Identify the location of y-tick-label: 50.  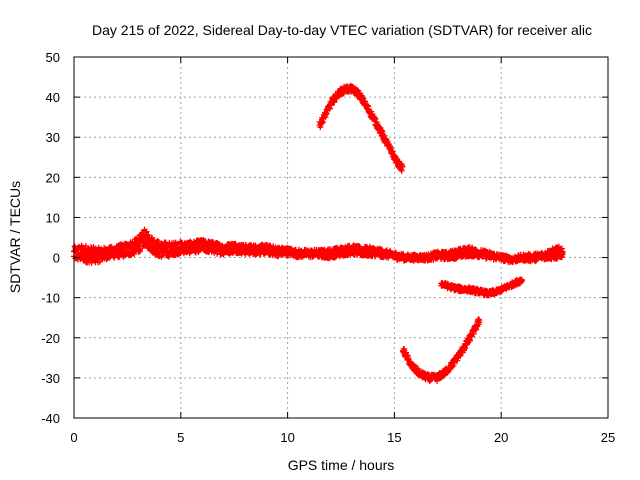
(53, 57).